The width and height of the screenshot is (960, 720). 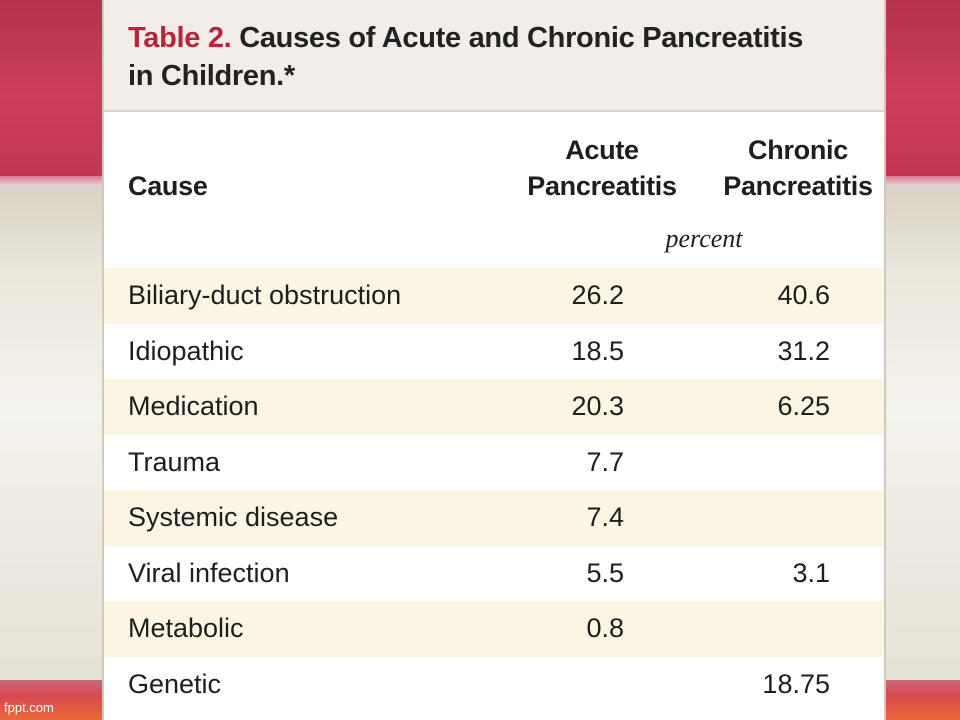 What do you see at coordinates (798, 186) in the screenshot?
I see `column-header-chronic-line2: Pancreatitis` at bounding box center [798, 186].